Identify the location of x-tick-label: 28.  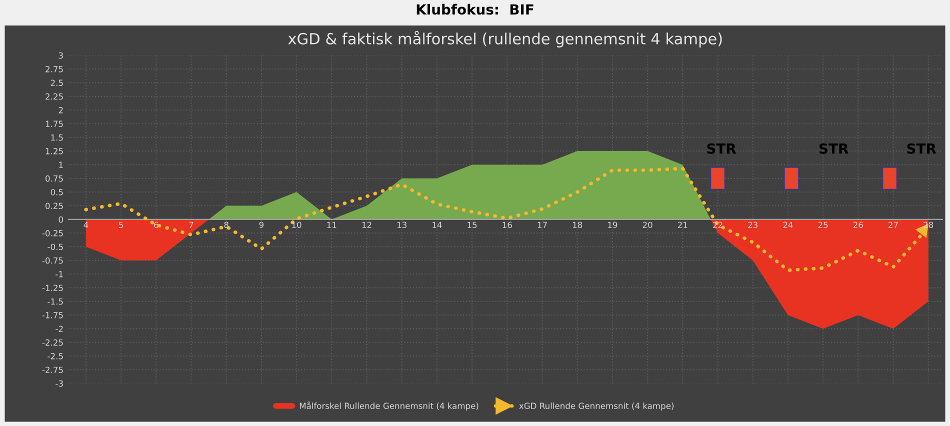
(929, 225).